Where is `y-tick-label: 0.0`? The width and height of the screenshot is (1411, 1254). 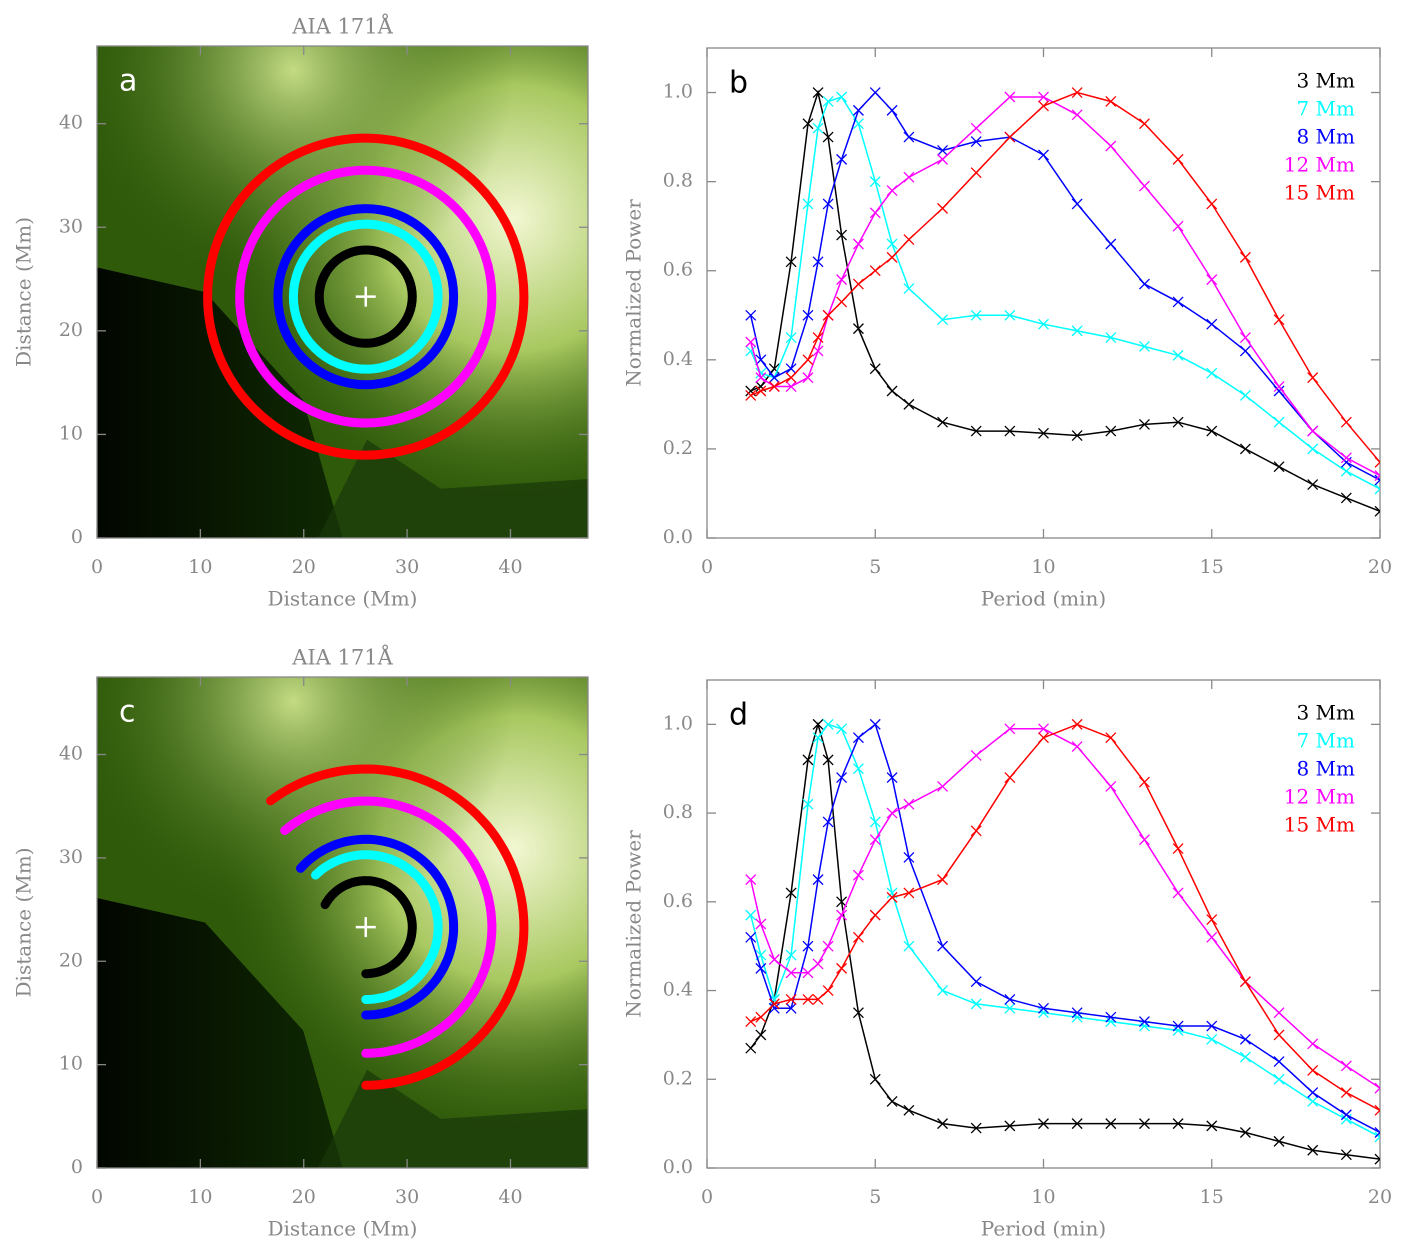 y-tick-label: 0.0 is located at coordinates (678, 1167).